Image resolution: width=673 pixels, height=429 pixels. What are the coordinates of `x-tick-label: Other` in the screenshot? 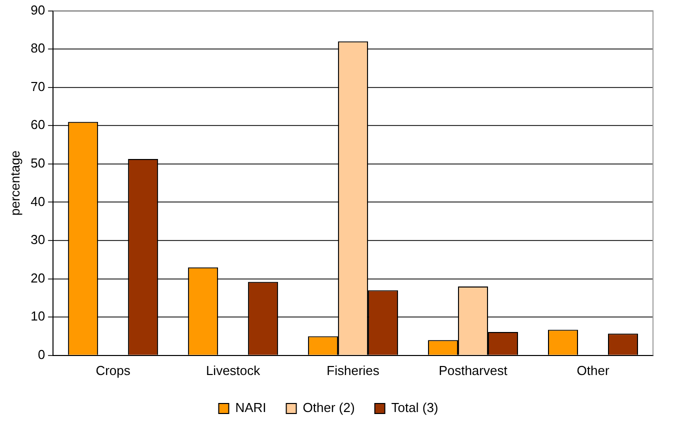 It's located at (593, 370).